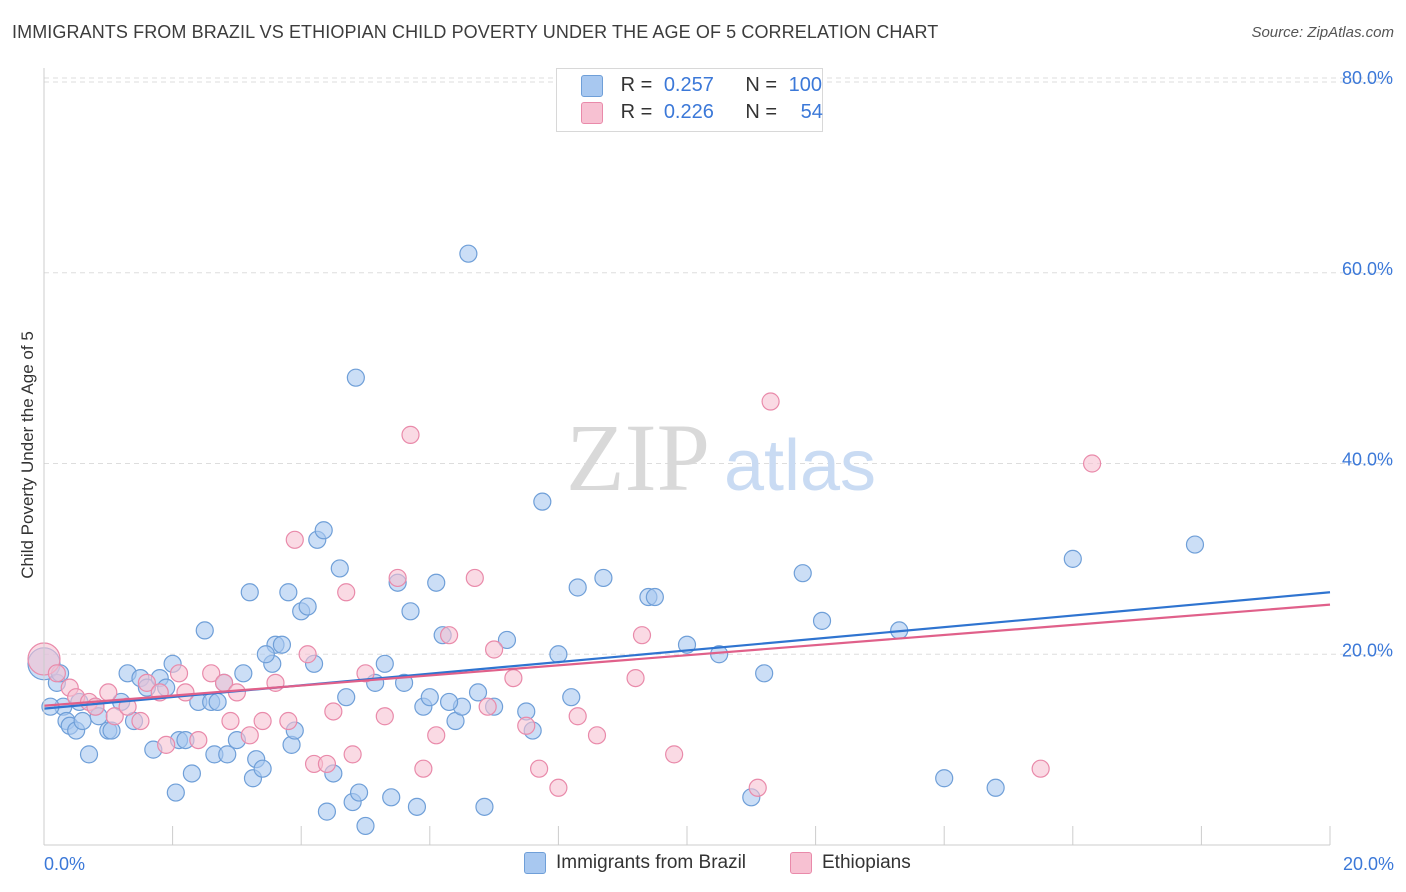 This screenshot has width=1406, height=892. Describe the element at coordinates (27, 455) in the screenshot. I see `y-axis-label: Child Poverty Under the Age of 5` at that location.